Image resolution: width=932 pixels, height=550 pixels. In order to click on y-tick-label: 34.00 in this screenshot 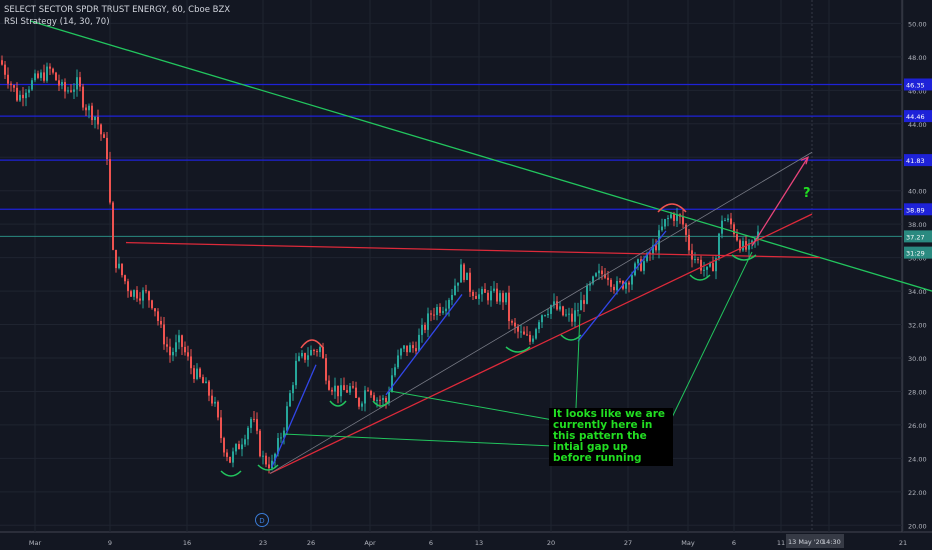, I will do `click(917, 292)`.